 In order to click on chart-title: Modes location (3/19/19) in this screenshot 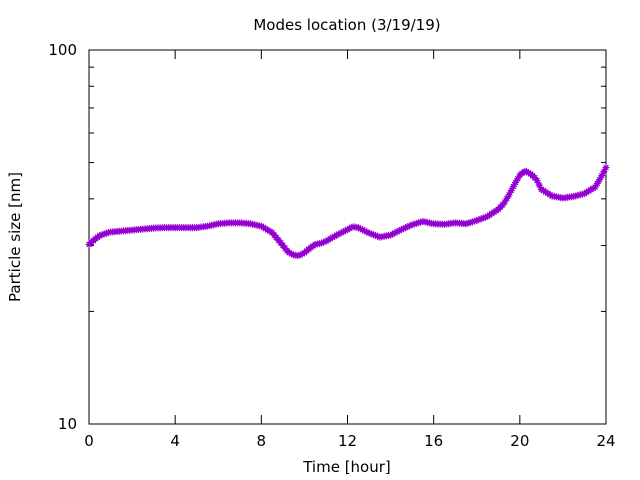, I will do `click(346, 25)`.